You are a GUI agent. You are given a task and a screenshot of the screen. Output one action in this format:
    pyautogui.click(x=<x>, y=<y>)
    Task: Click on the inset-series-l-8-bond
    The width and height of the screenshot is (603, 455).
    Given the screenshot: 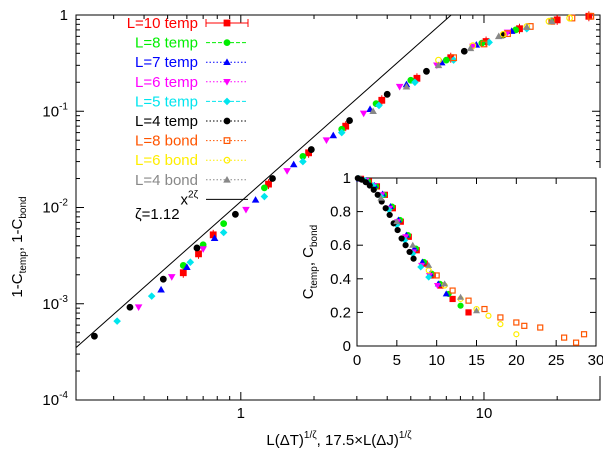 What is the action you would take?
    pyautogui.click(x=510, y=309)
    